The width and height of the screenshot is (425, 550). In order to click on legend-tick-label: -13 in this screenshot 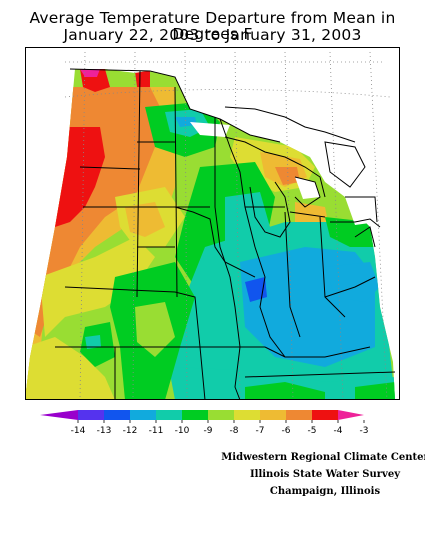, I will do `click(104, 431)`.